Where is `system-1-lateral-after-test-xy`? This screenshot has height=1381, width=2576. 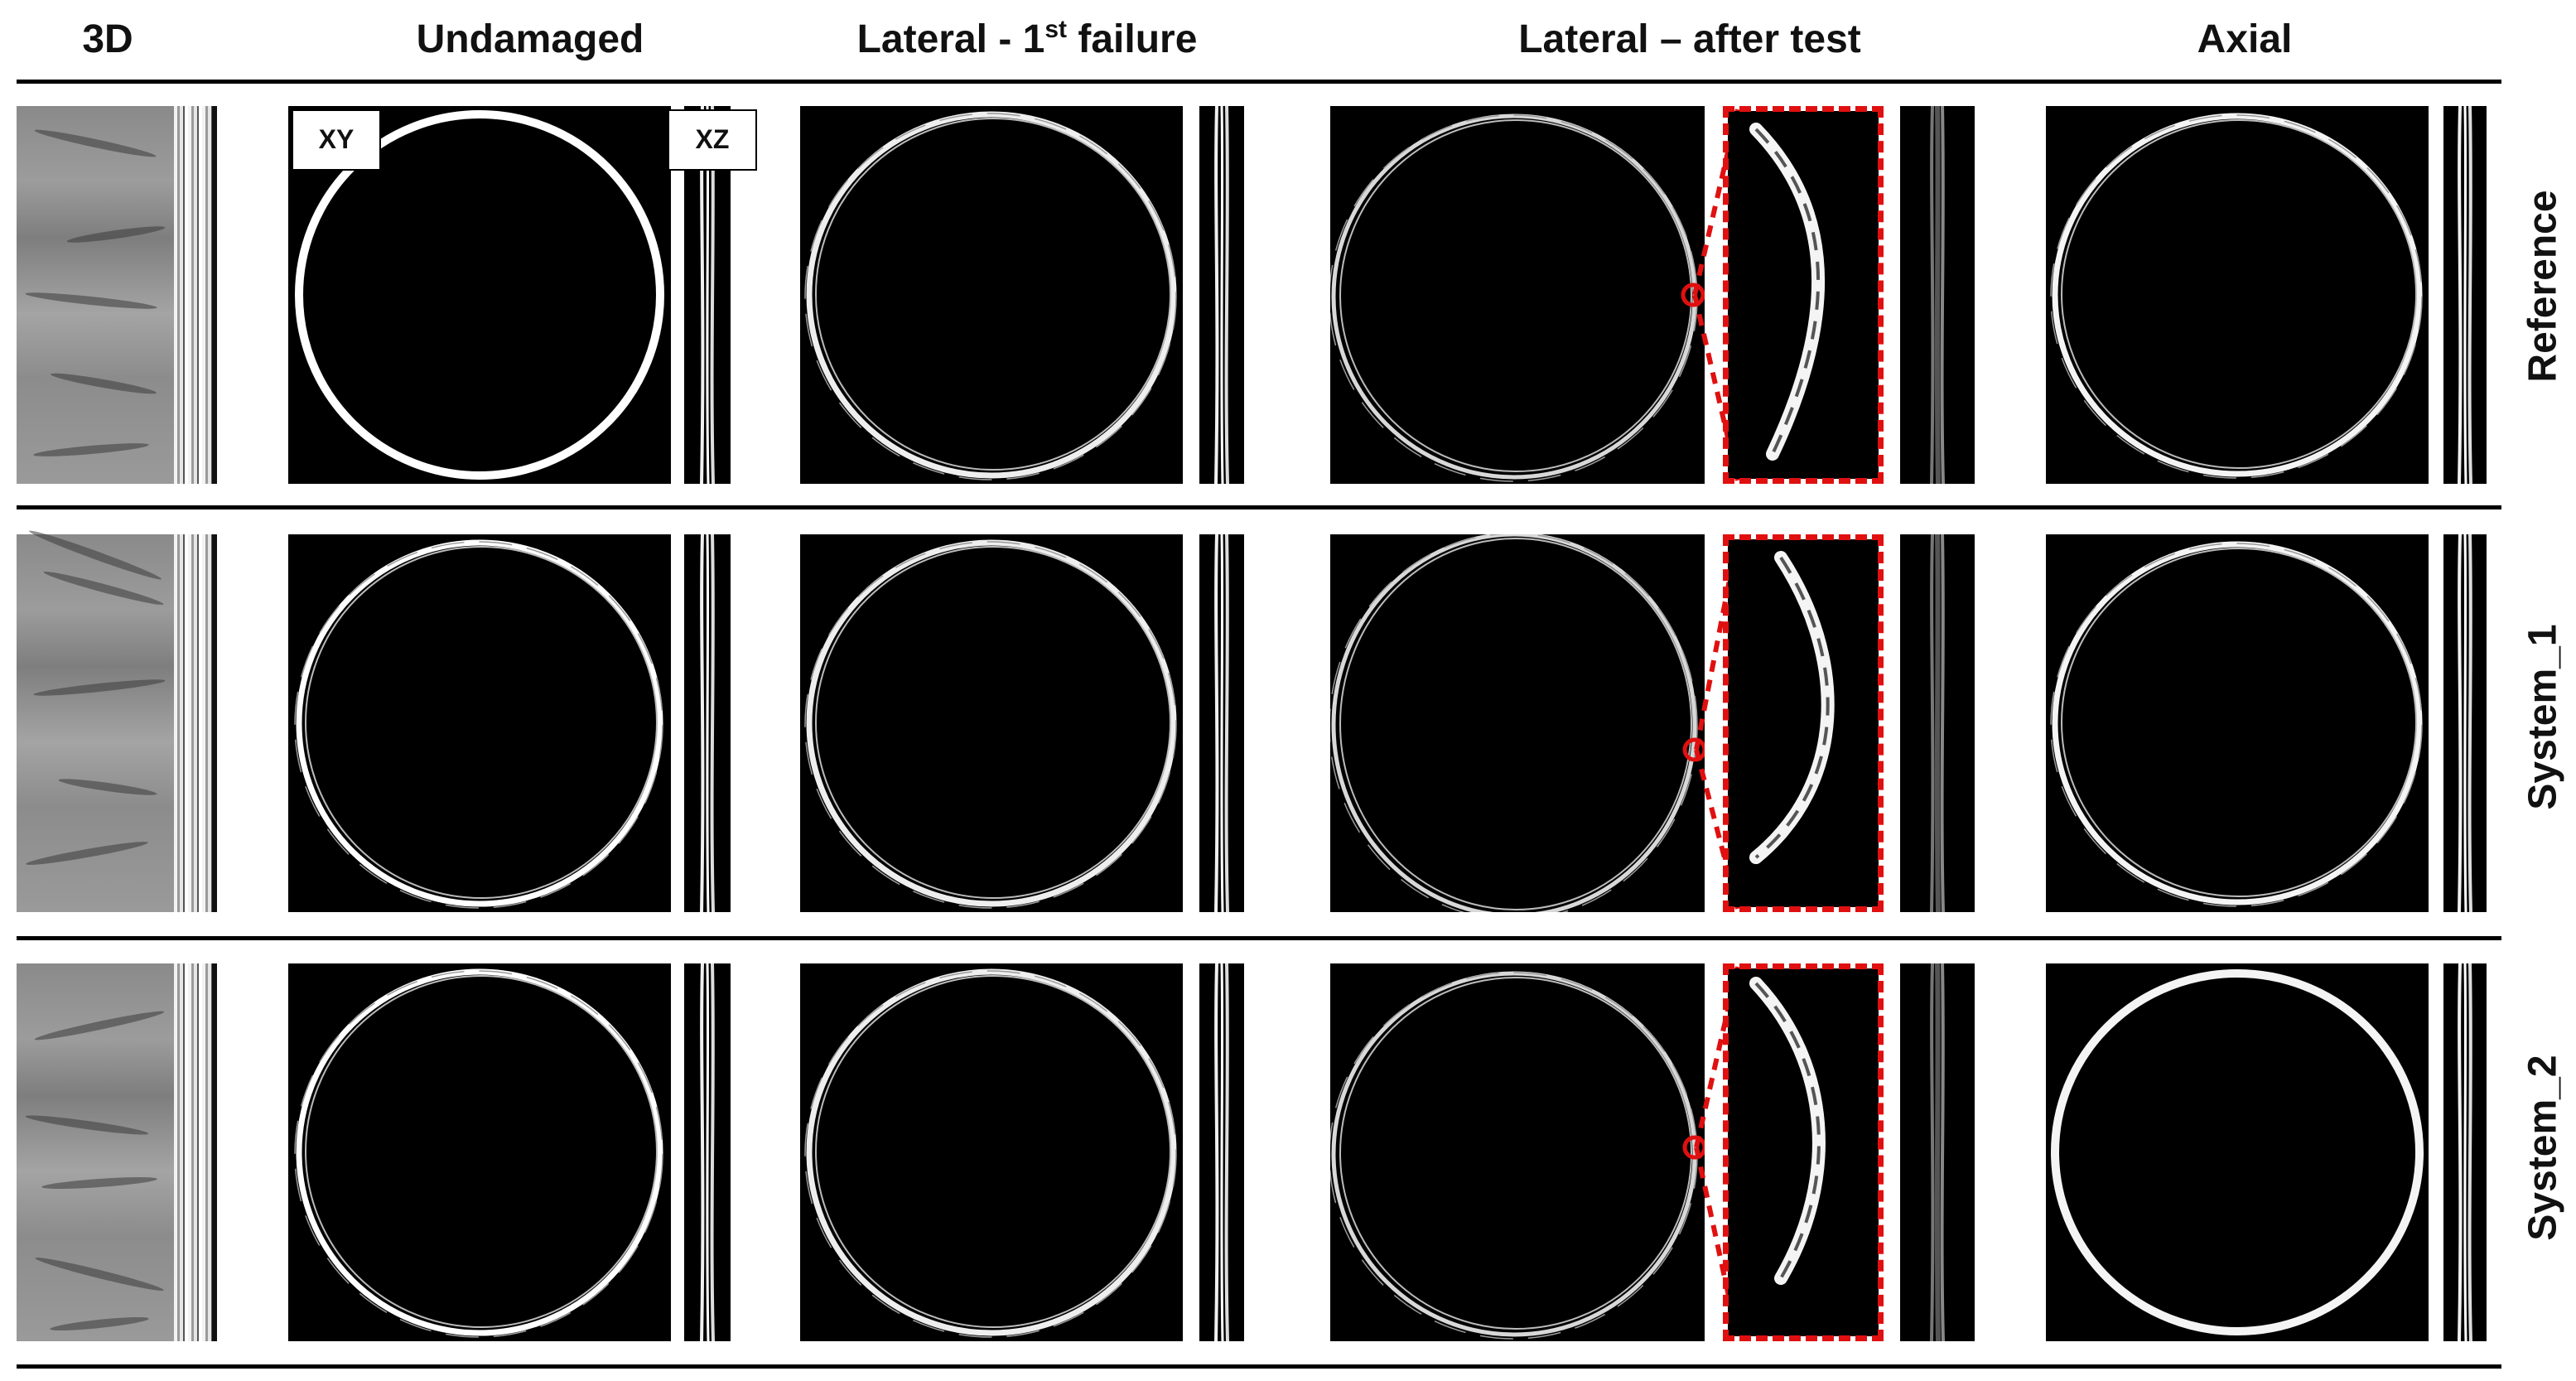
system-1-lateral-after-test-xy is located at coordinates (1517, 723).